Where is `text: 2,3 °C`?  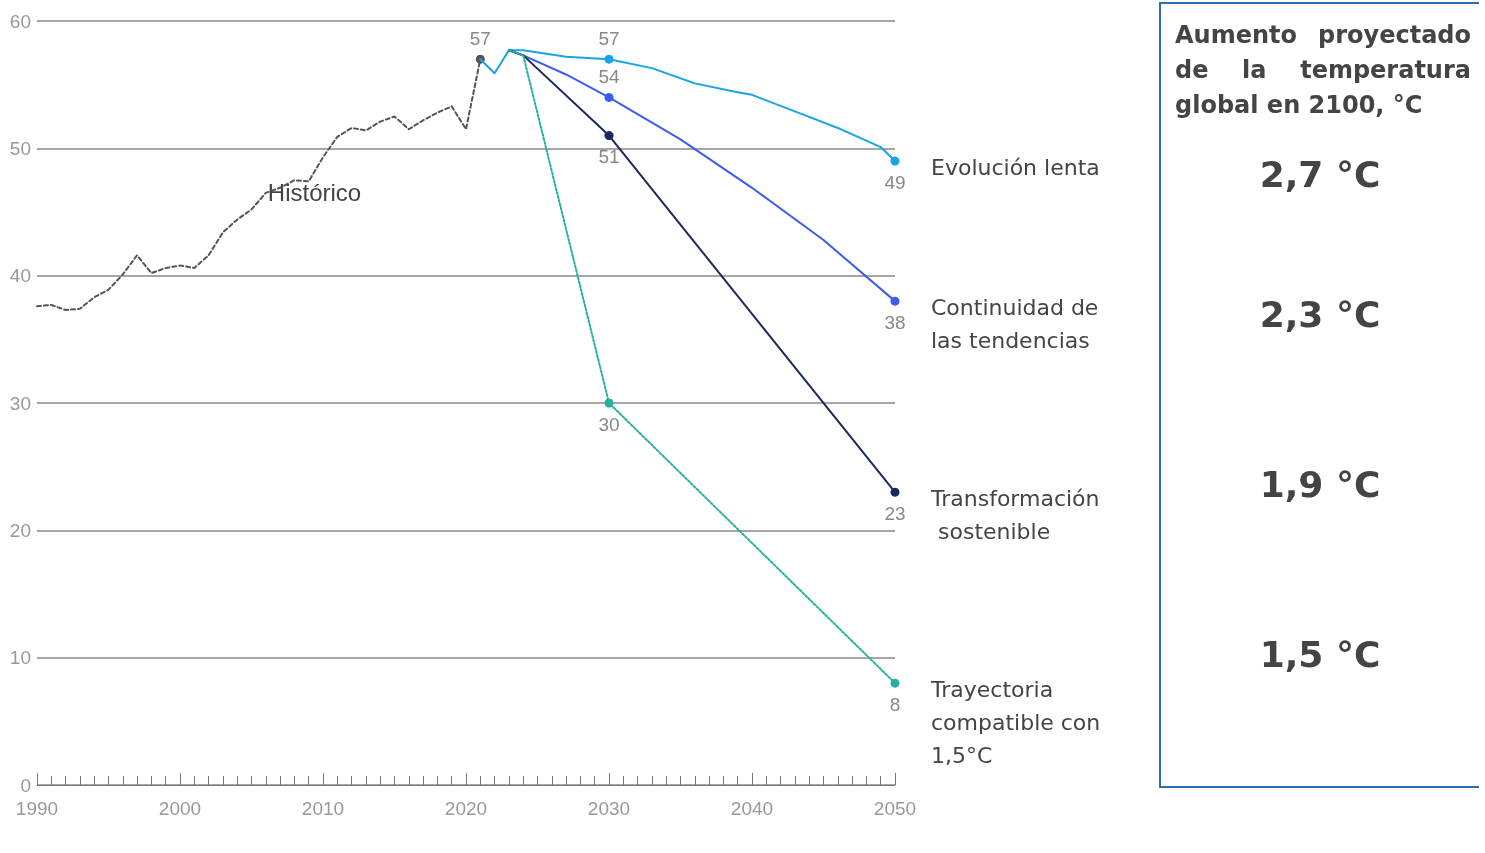 text: 2,3 °C is located at coordinates (1320, 314).